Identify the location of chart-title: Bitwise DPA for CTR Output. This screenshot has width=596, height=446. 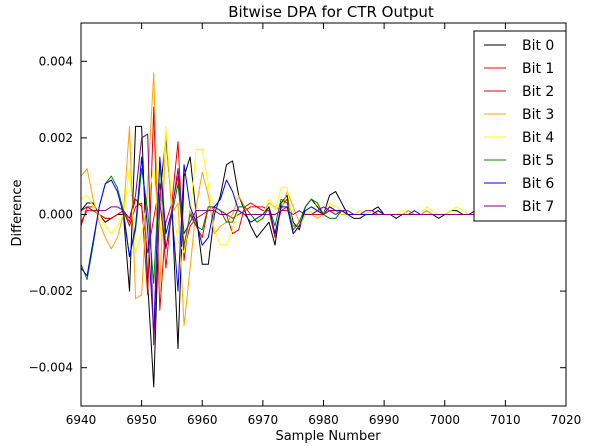
(331, 12).